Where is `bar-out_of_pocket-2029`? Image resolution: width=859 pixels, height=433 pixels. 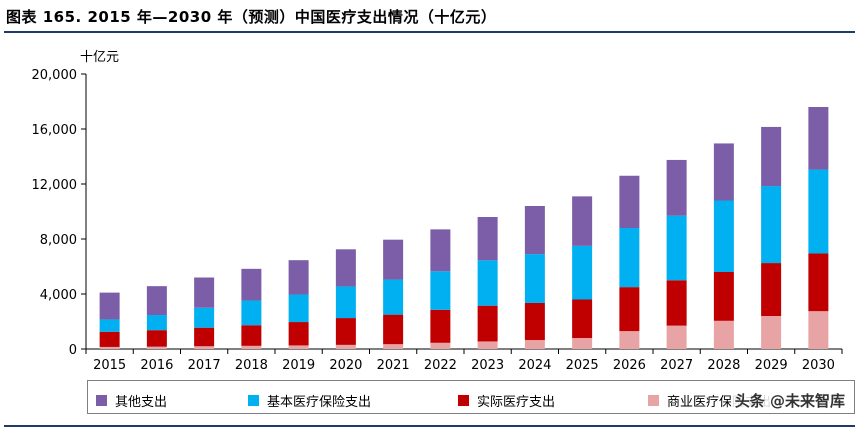
bar-out_of_pocket-2029 is located at coordinates (771, 289).